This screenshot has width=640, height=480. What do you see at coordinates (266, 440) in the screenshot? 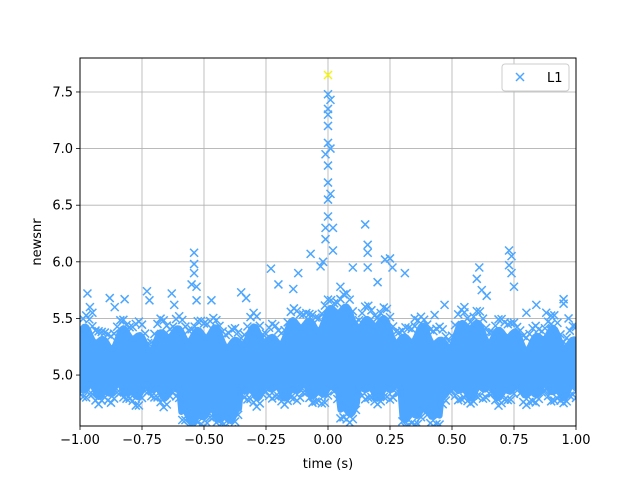
I see `x-tick-label: −0.25` at bounding box center [266, 440].